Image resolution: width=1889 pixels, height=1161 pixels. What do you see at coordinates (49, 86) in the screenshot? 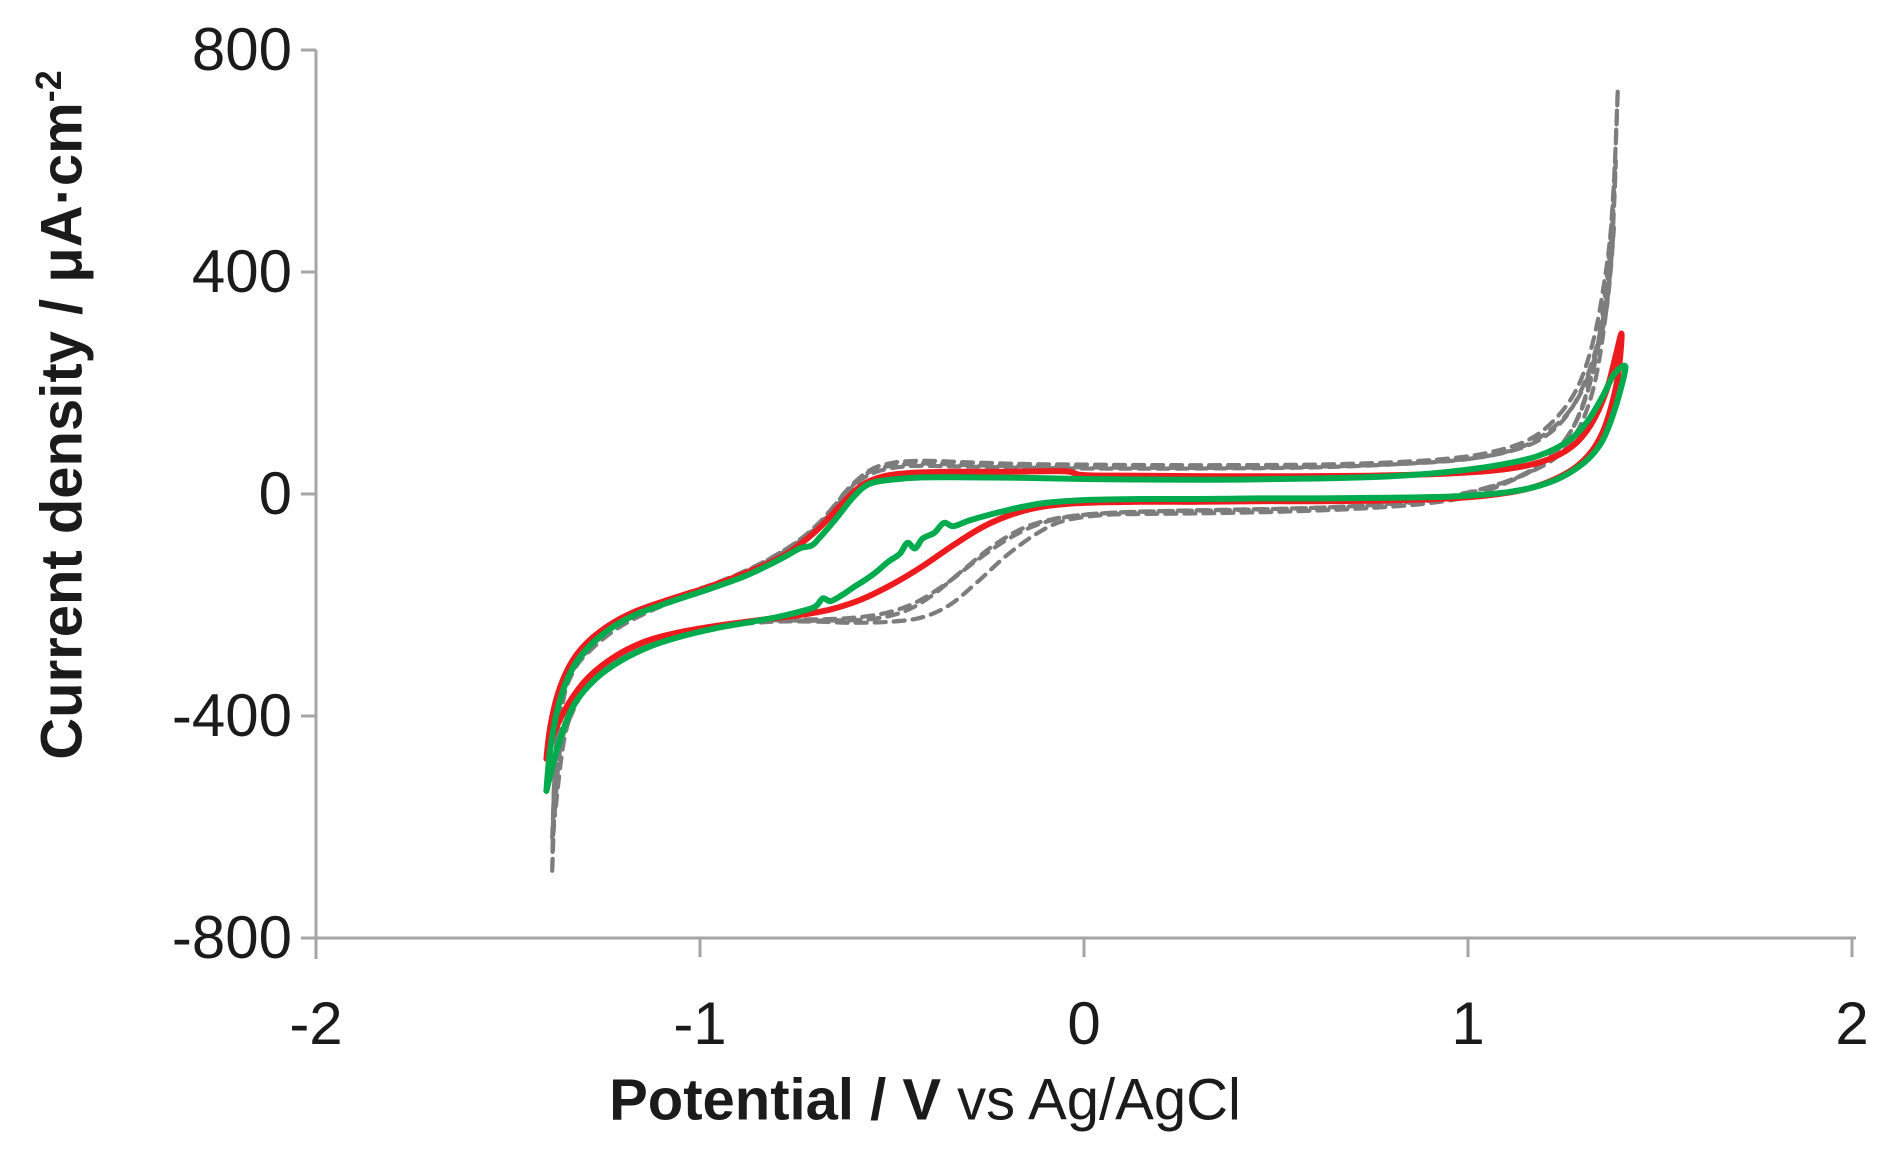
I see `y-axis-title-superscript: -2` at bounding box center [49, 86].